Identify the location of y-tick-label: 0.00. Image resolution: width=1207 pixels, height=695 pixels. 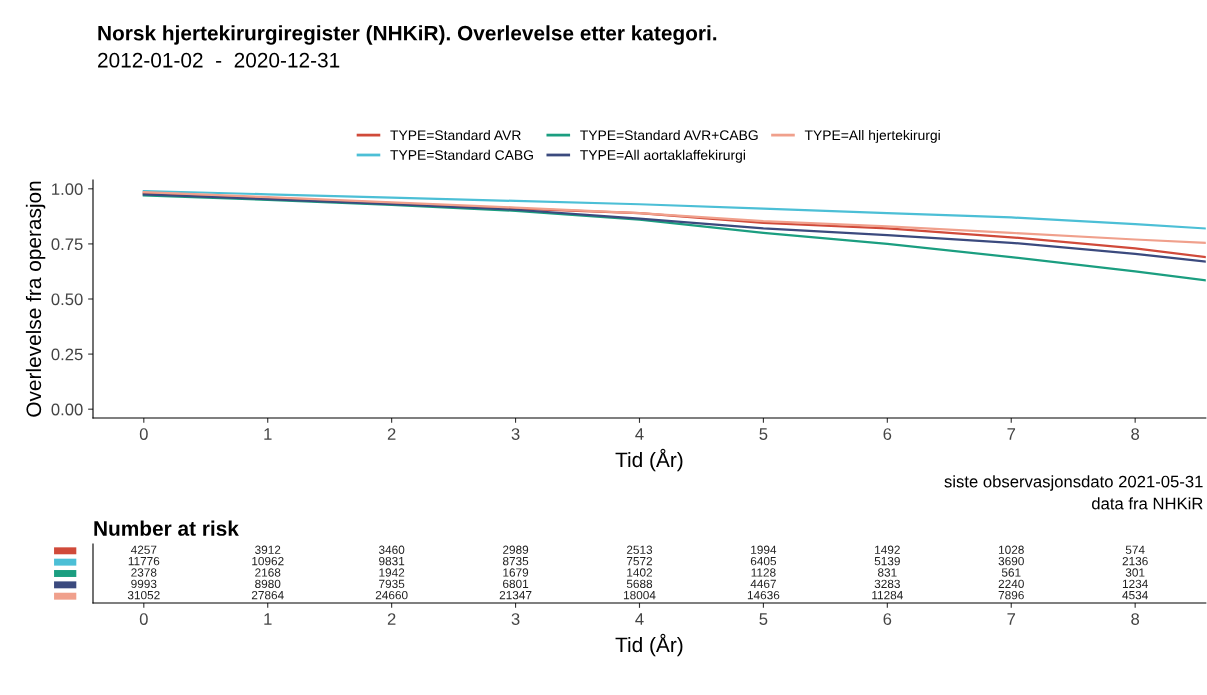
(67, 409).